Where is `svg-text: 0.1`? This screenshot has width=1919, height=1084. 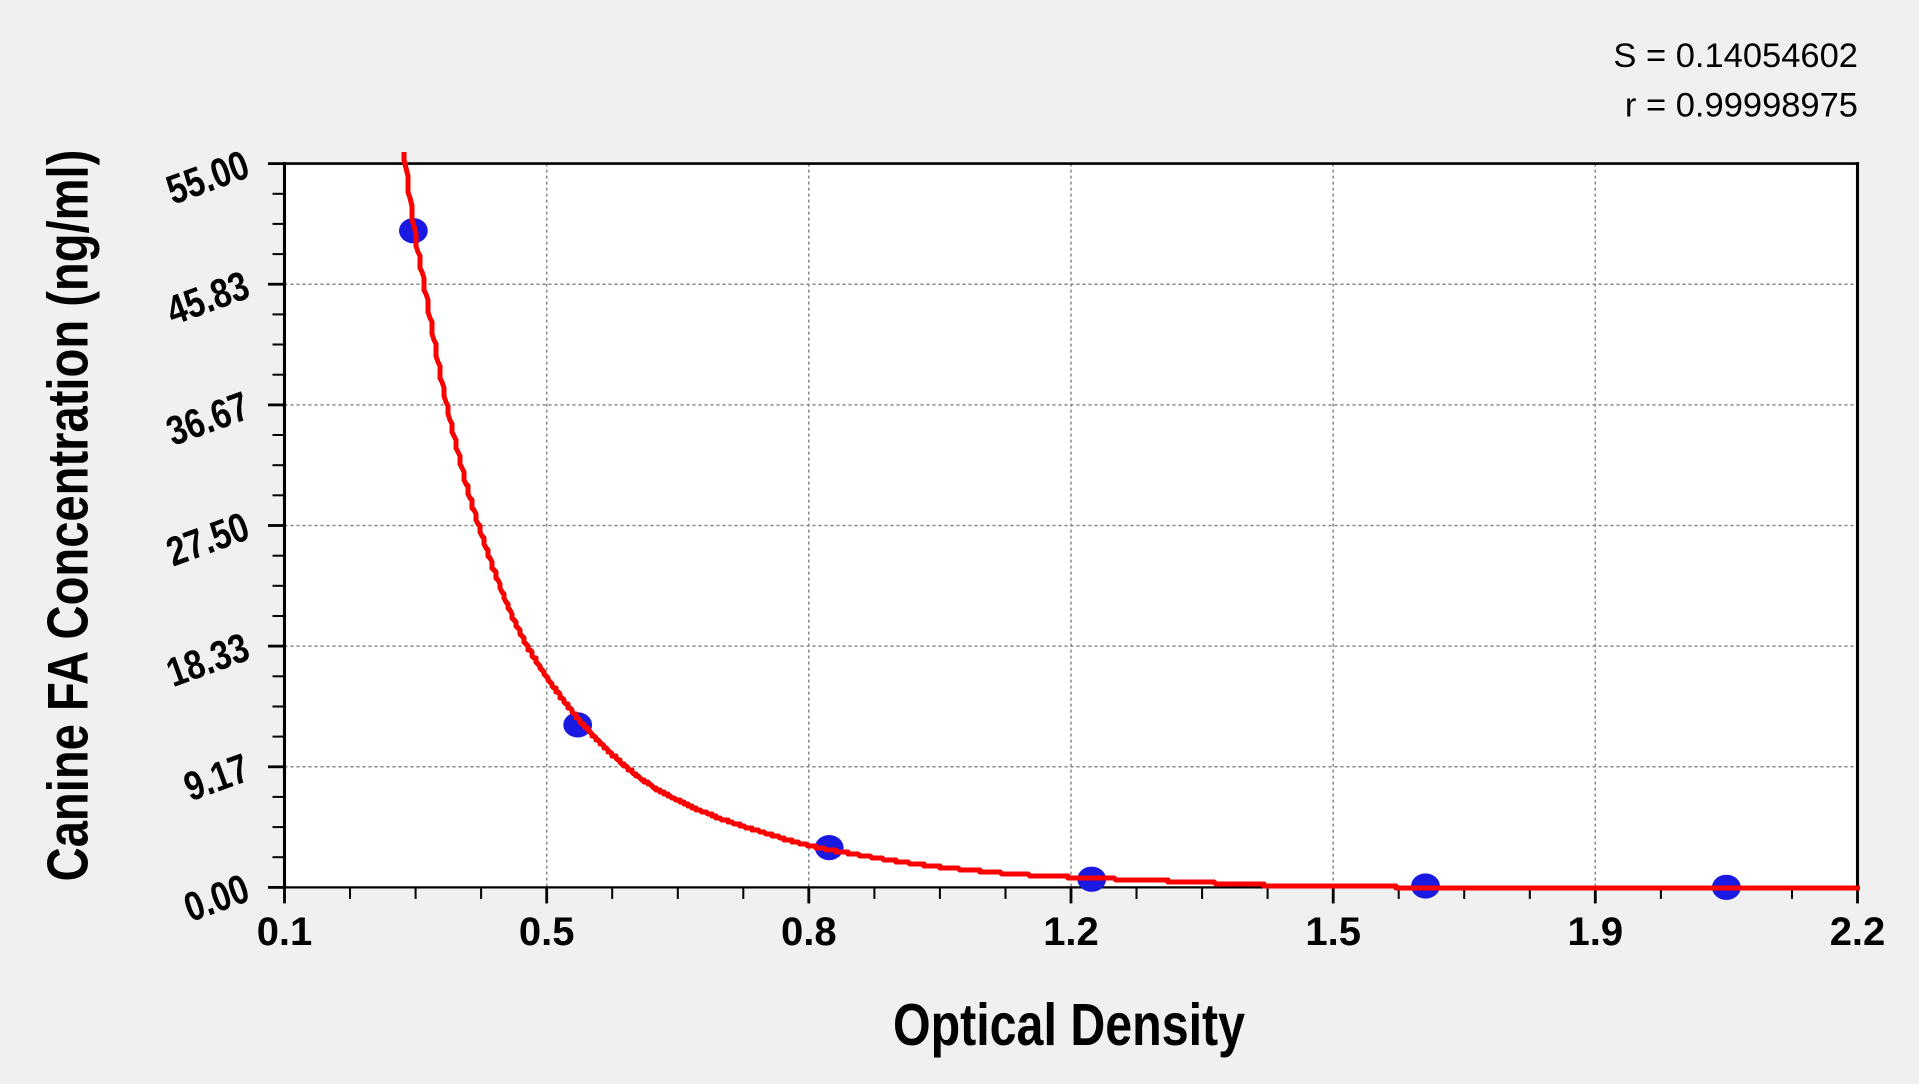
svg-text: 0.1 is located at coordinates (285, 932).